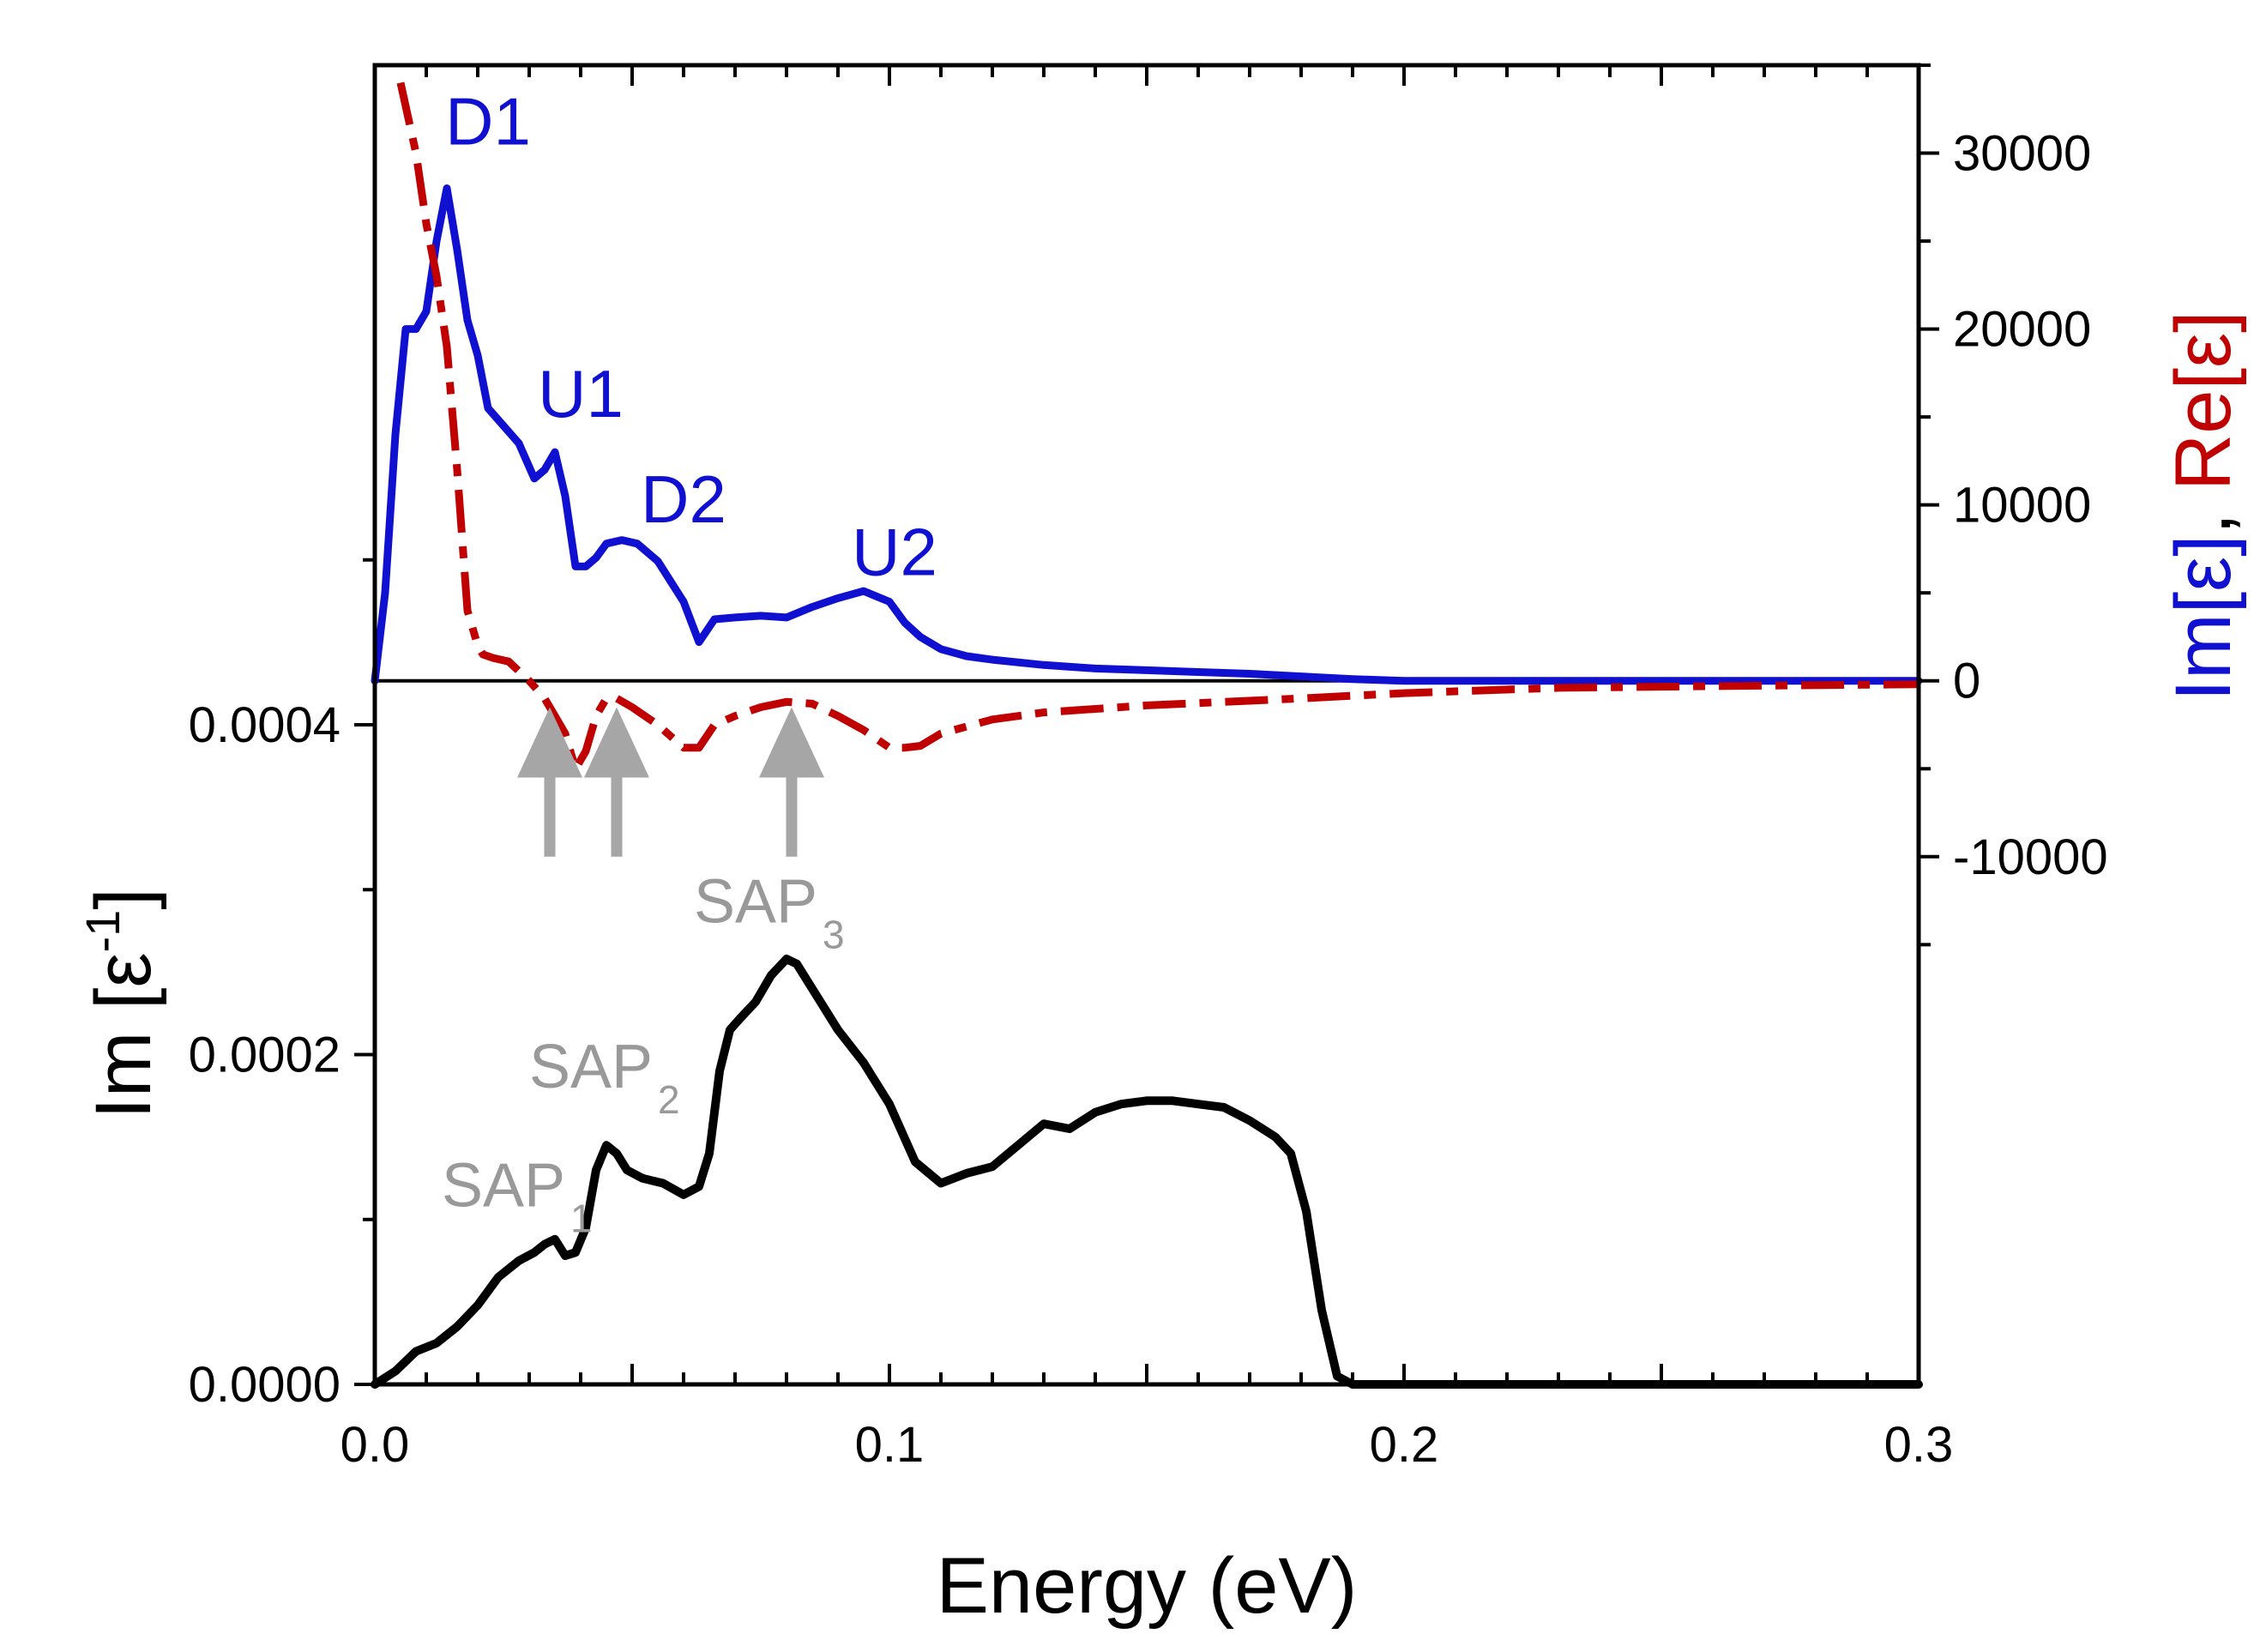 The width and height of the screenshot is (2260, 1652). I want to click on right-axis-title: Im[ε], Re[ε], so click(2203, 506).